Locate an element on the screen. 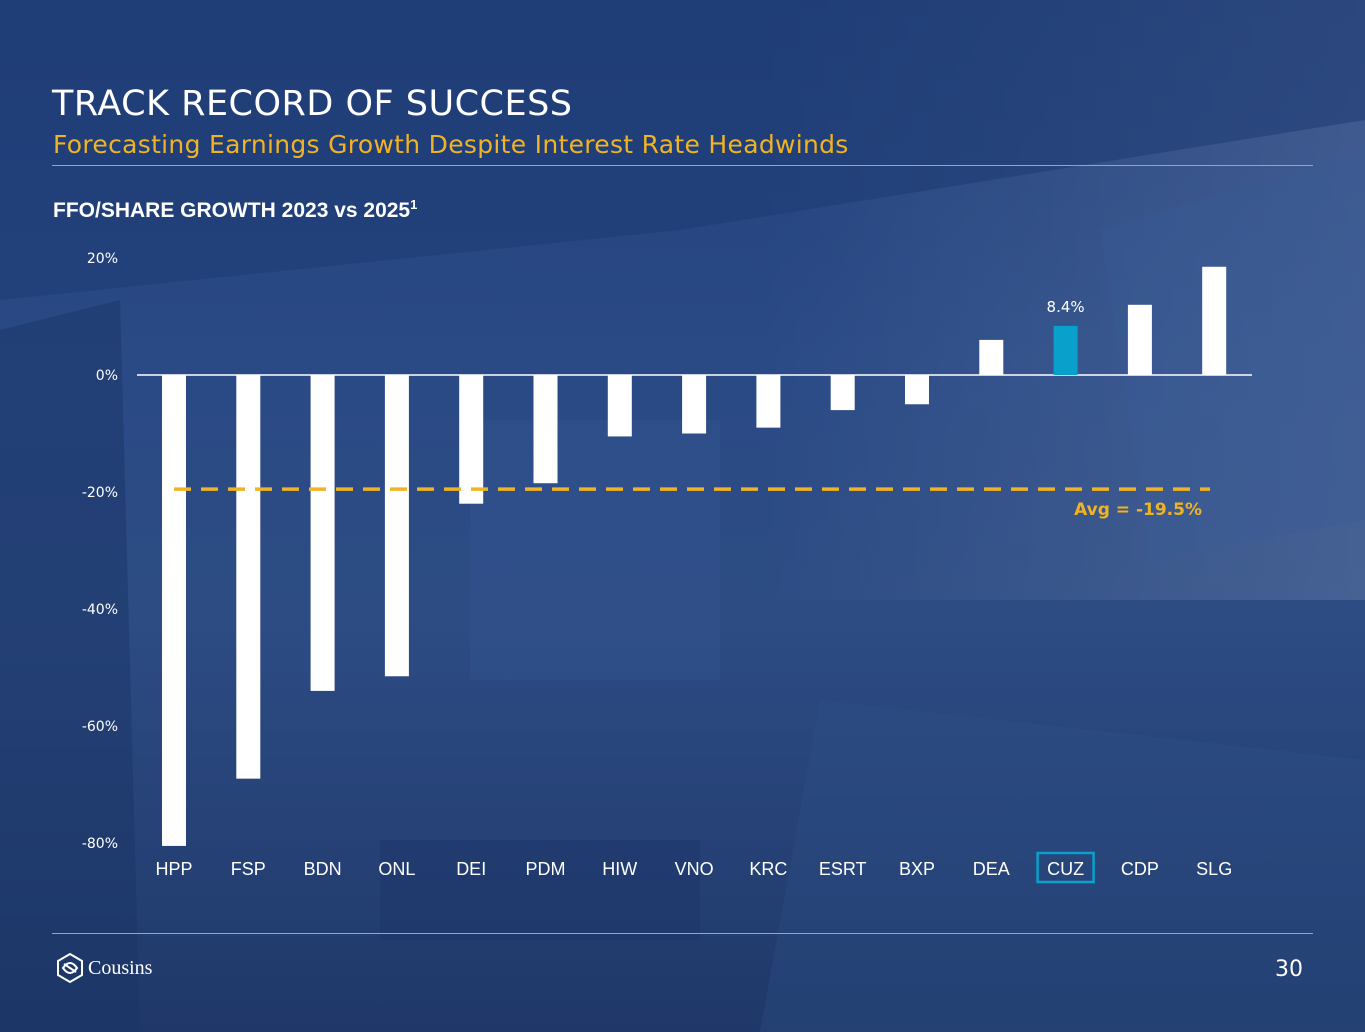  bar-onl is located at coordinates (396, 526).